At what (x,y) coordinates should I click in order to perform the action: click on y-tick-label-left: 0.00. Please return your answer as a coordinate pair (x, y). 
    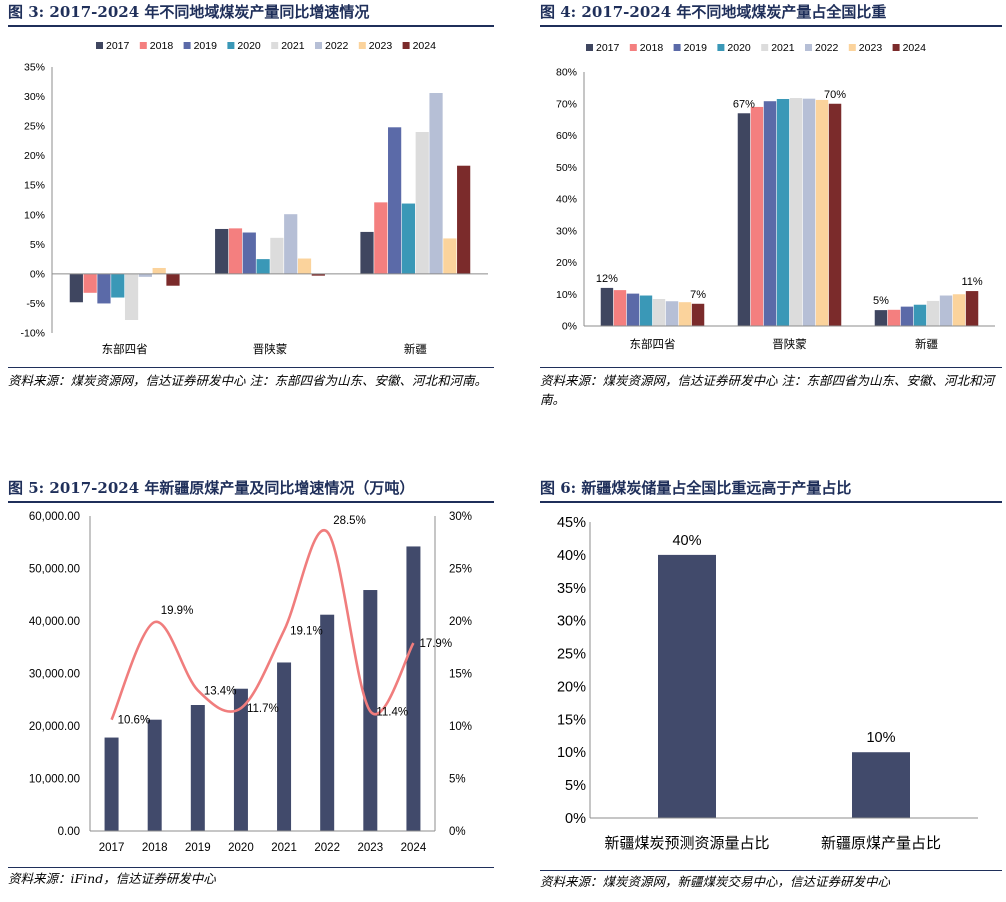
    Looking at the image, I should click on (69, 832).